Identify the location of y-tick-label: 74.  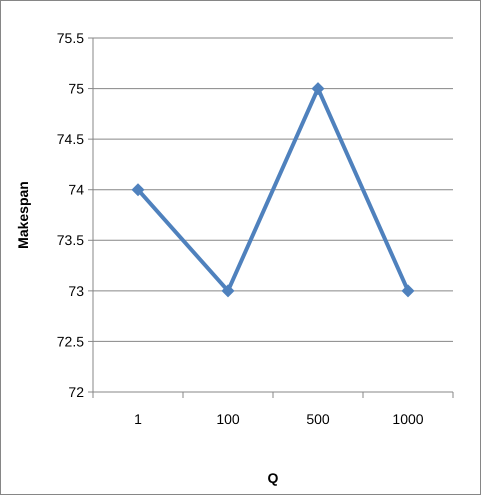
(76, 190).